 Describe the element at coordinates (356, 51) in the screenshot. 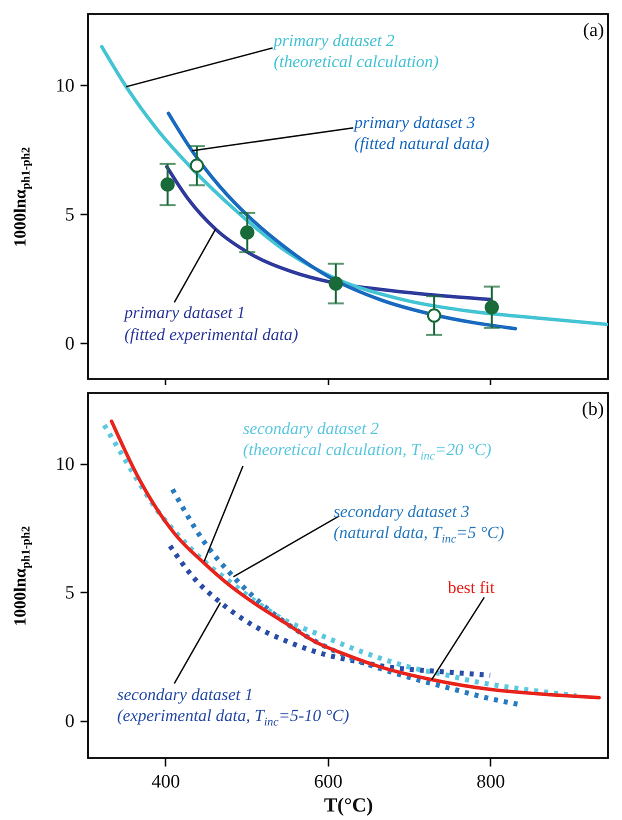

I see `text: primary dataset 2 (theoretical calculation)` at that location.